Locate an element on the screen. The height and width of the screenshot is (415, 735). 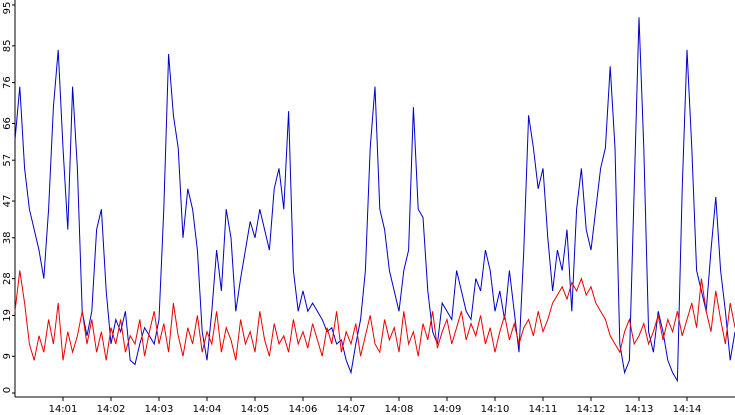
y-tick-label: 19 is located at coordinates (7, 315).